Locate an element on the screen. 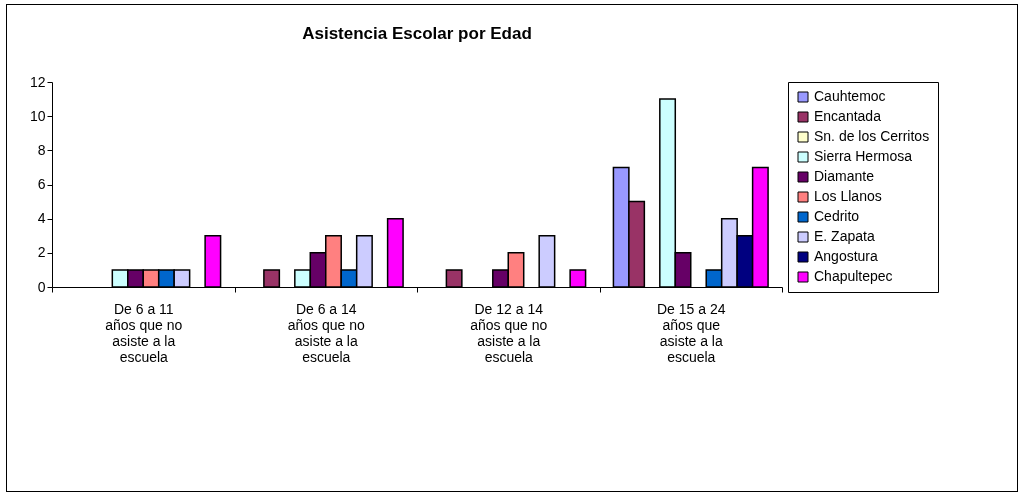 This screenshot has width=1026, height=500. x-tick-label: De 12 a 14 años que no asiste a la escuela is located at coordinates (509, 332).